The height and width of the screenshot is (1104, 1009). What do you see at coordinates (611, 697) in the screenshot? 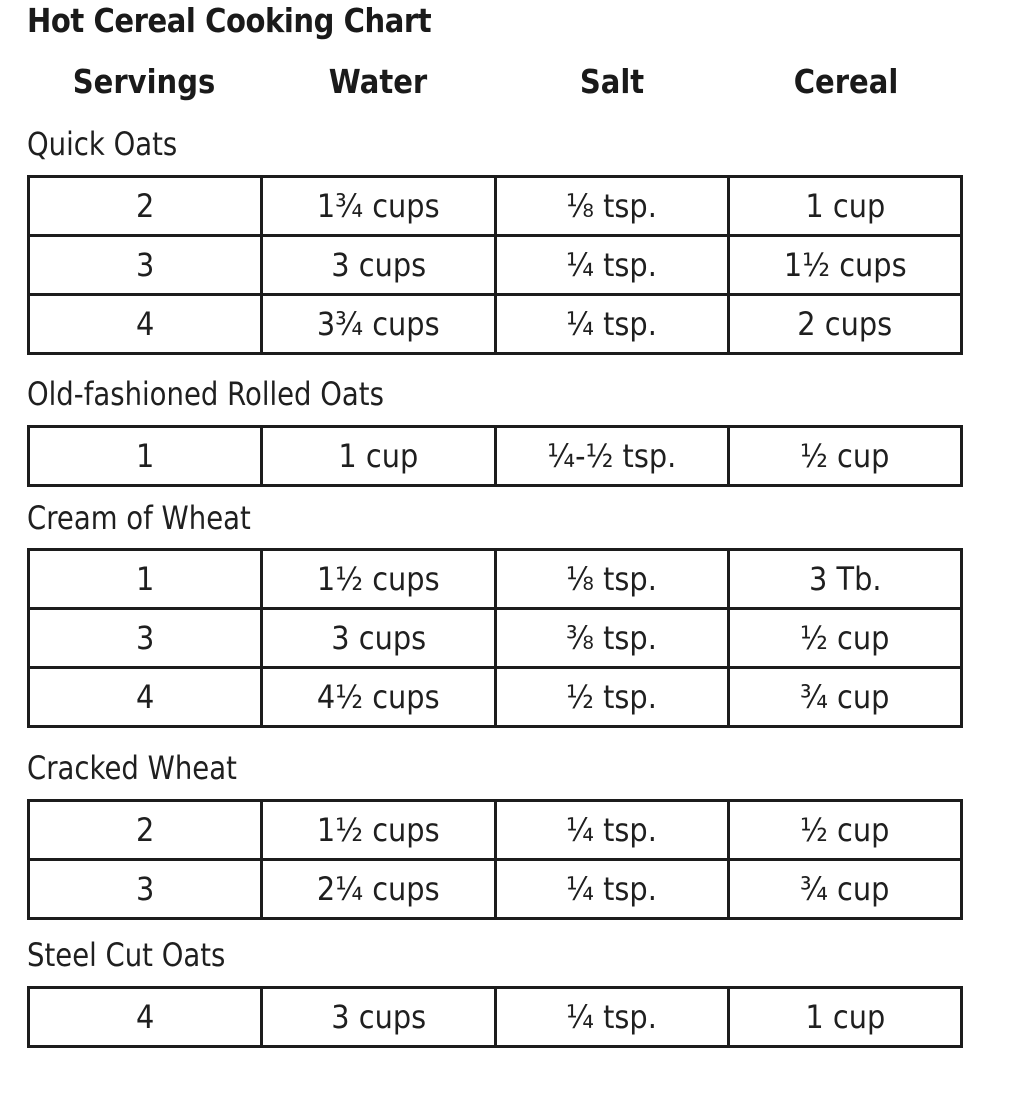
I see `cell-salt: ½ tsp.` at bounding box center [611, 697].